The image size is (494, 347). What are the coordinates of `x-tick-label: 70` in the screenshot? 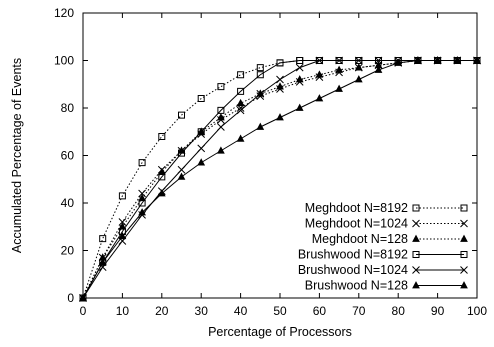 It's located at (359, 311).